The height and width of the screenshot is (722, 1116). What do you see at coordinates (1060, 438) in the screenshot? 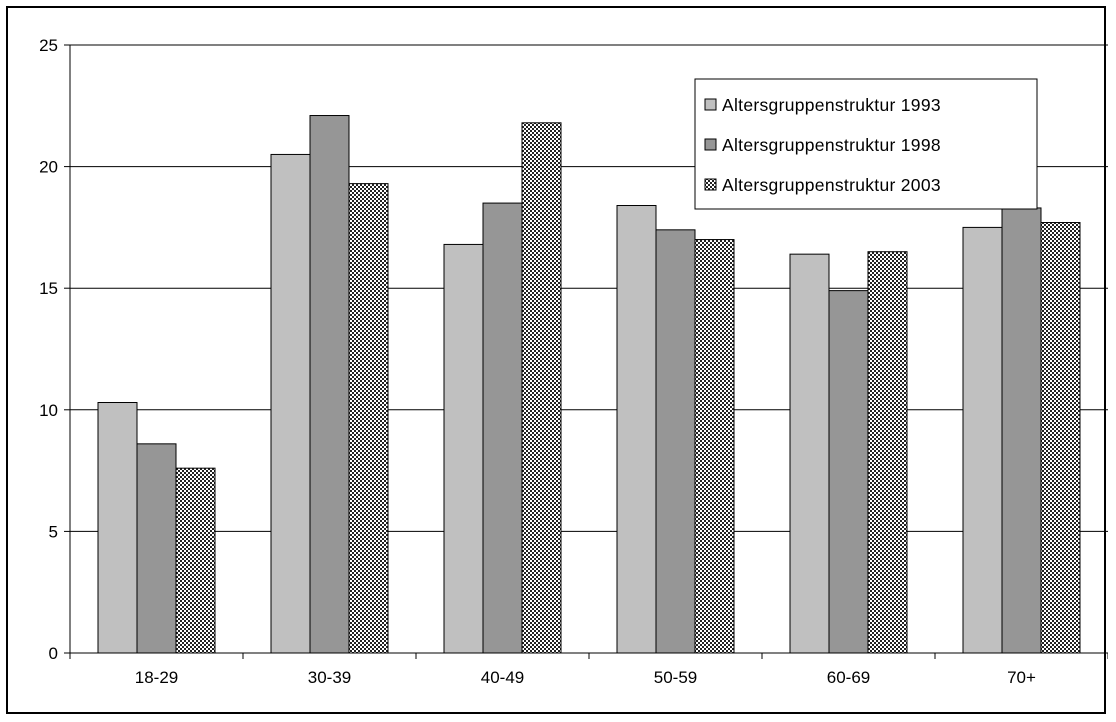
I see `bar-70+-series-3` at bounding box center [1060, 438].